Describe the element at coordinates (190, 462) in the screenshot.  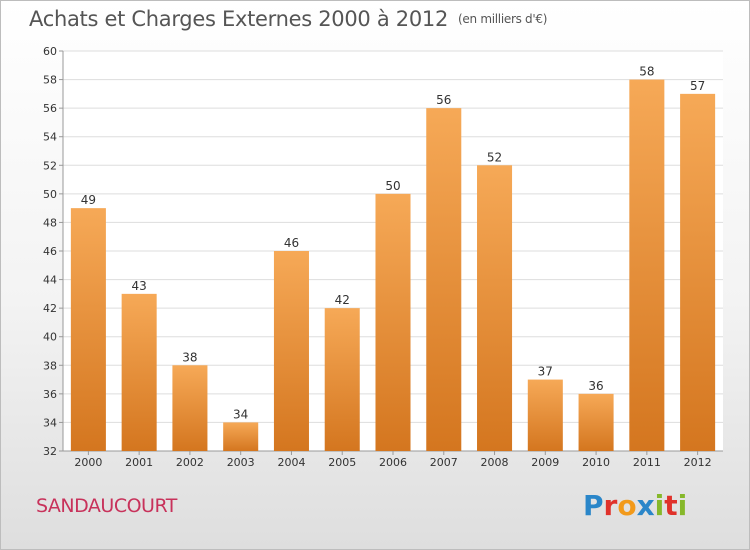
I see `x-tick-label: 2002` at that location.